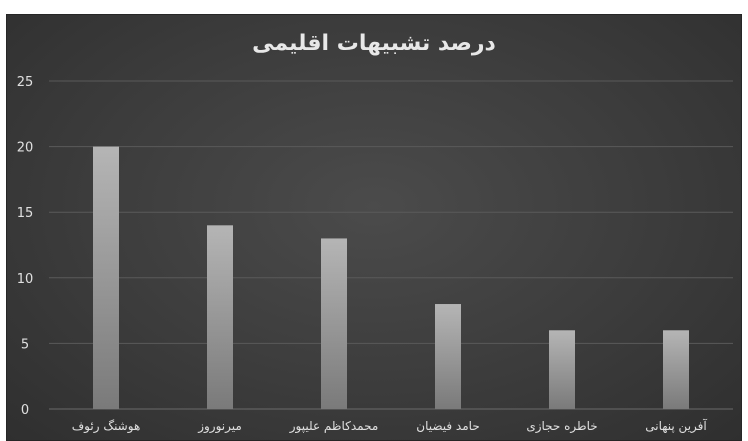 This screenshot has width=748, height=441. Describe the element at coordinates (25, 410) in the screenshot. I see `y-tick-label: 0` at that location.